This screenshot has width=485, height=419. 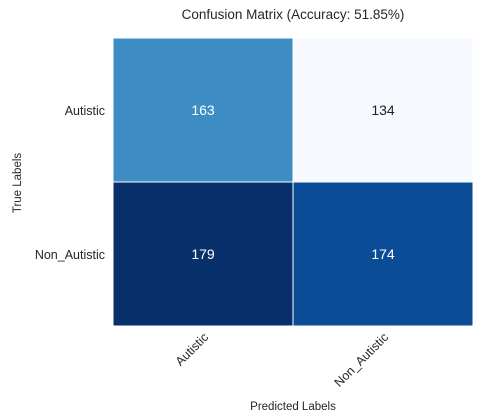 What do you see at coordinates (18, 183) in the screenshot?
I see `y-axis-label: True Labels` at bounding box center [18, 183].